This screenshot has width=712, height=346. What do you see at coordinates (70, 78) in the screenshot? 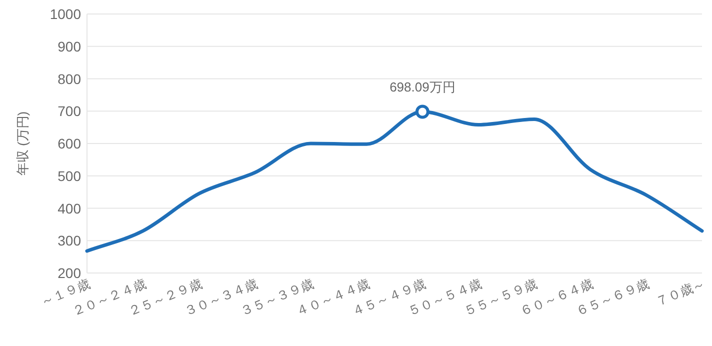
I see `y-tick-label: 800` at bounding box center [70, 78].